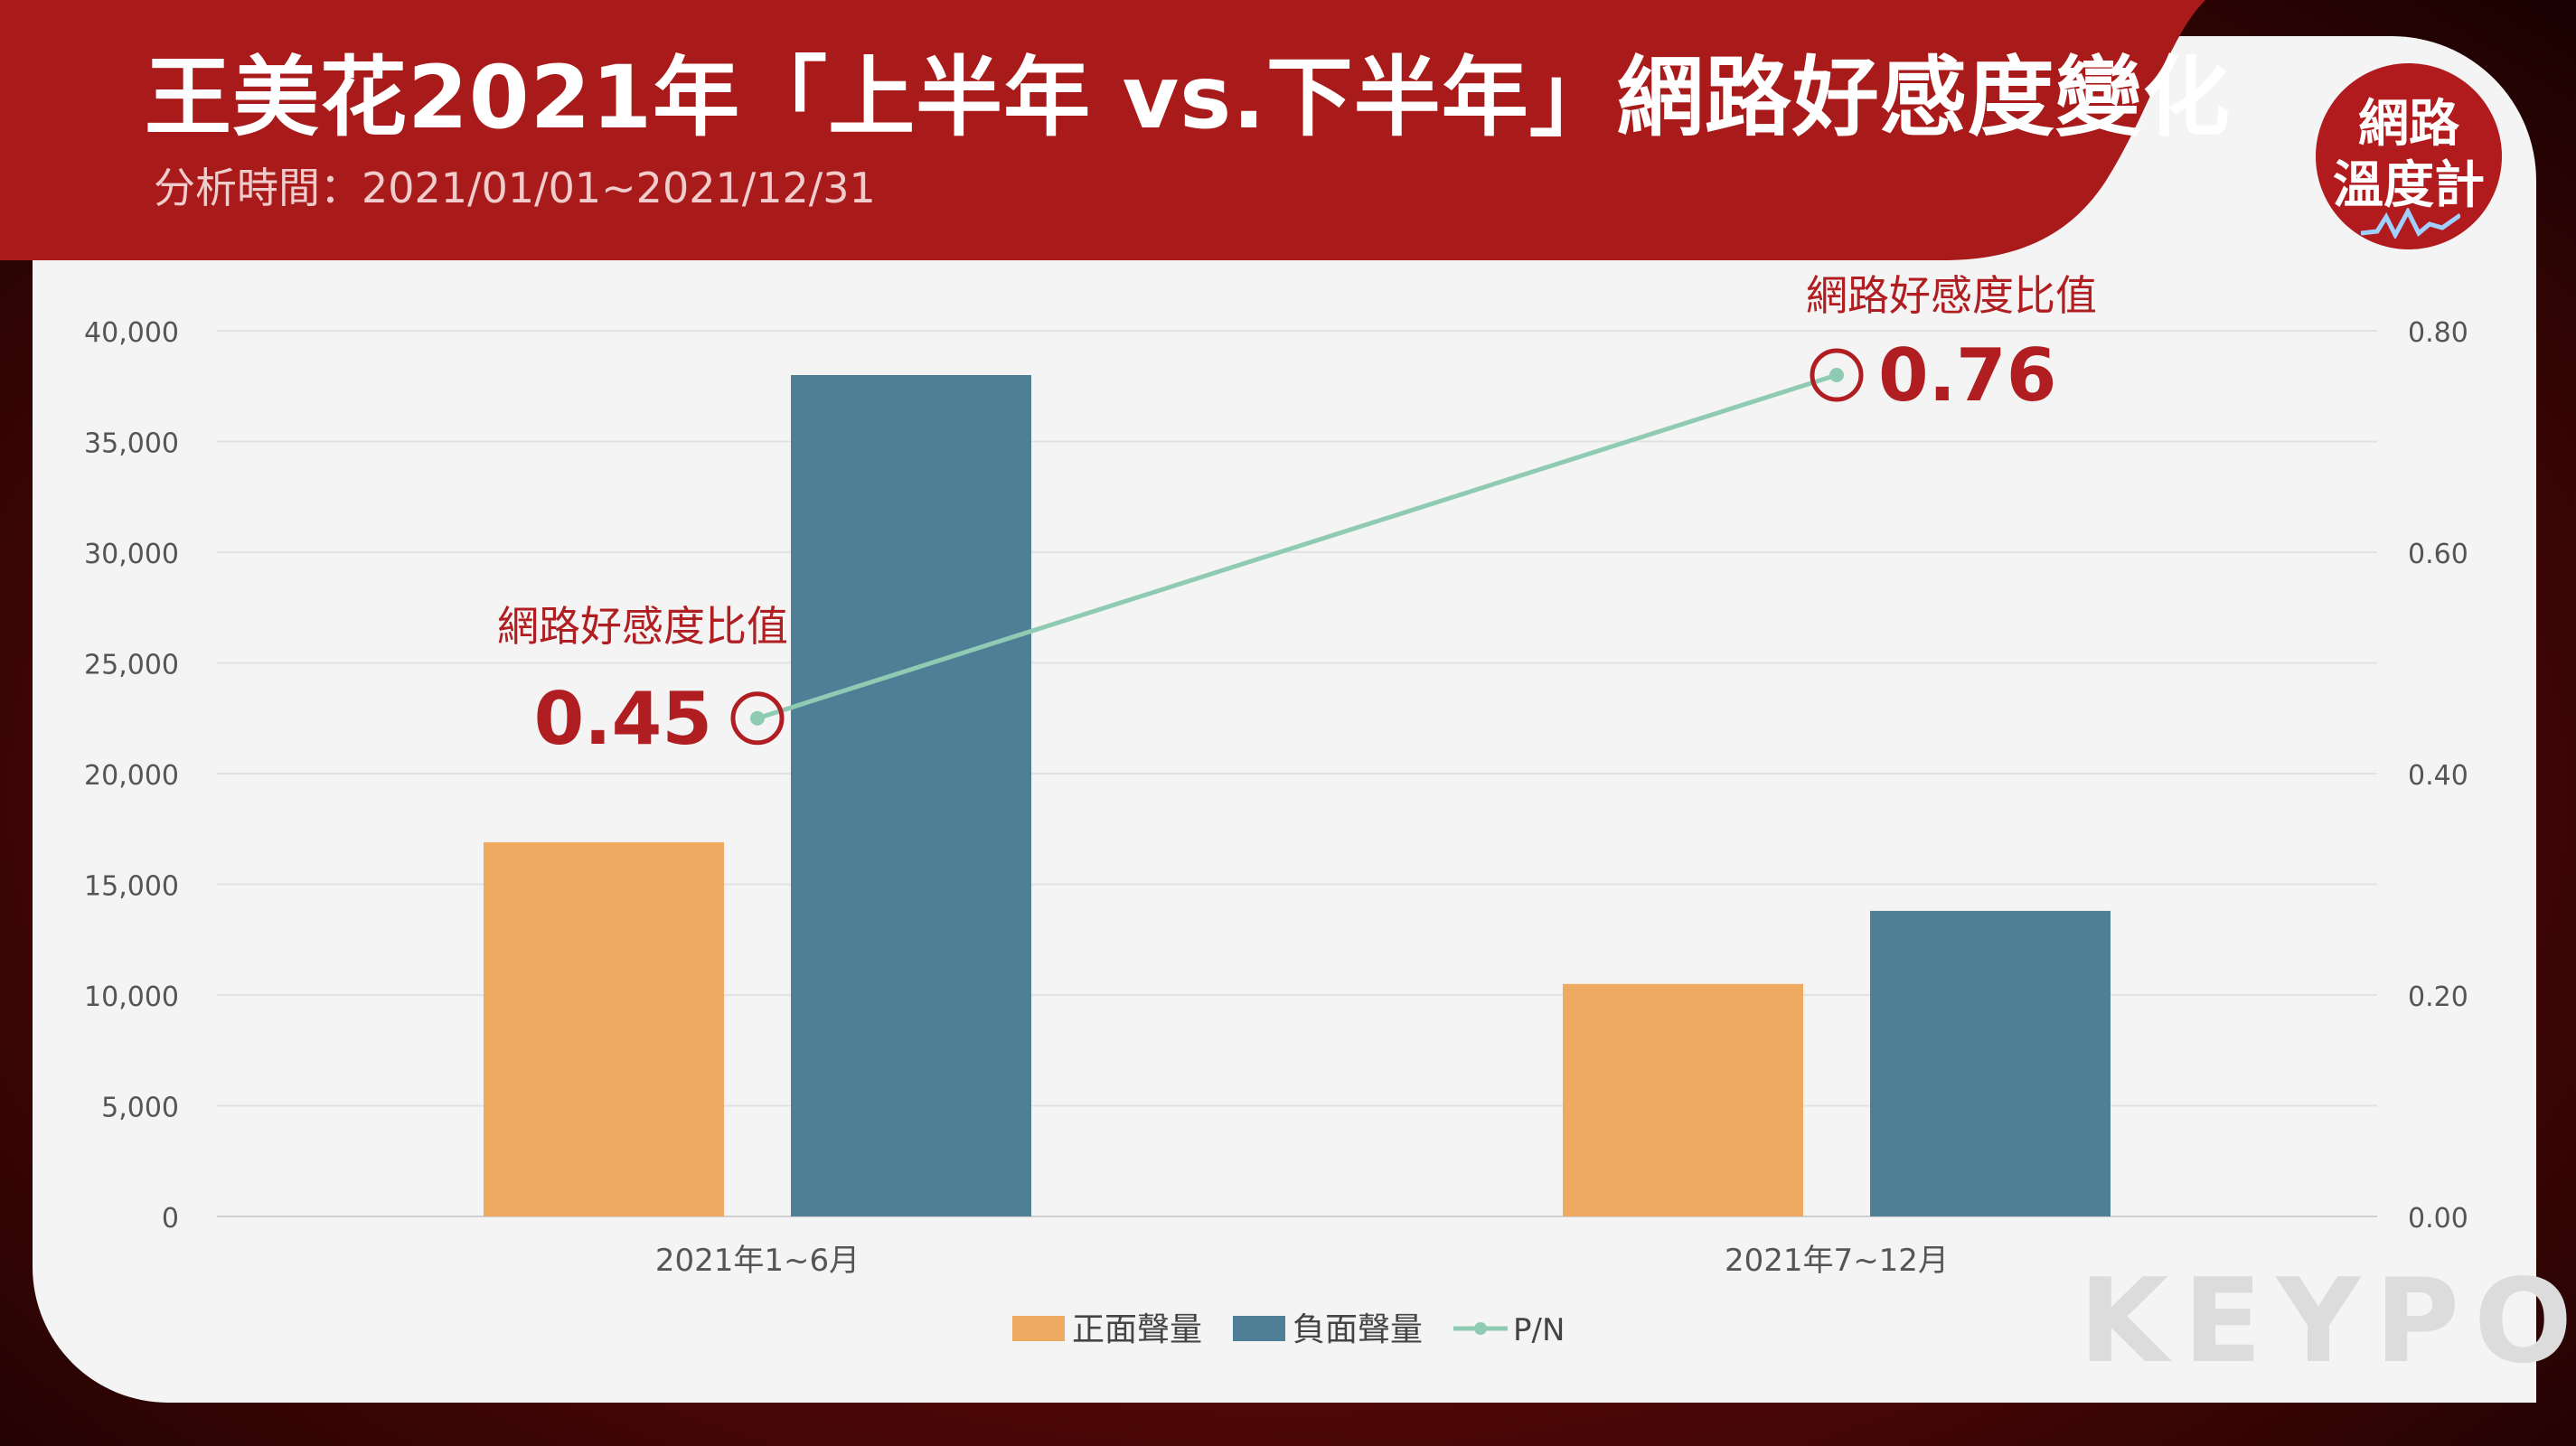  What do you see at coordinates (1302, 1261) in the screenshot?
I see `x-axis: 2021年1~6月 2021年7~12月` at bounding box center [1302, 1261].